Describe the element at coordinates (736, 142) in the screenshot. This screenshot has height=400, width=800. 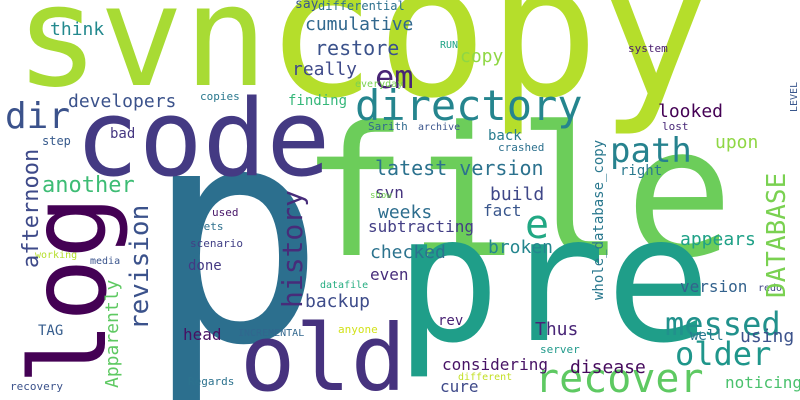
I see `word: upon` at that location.